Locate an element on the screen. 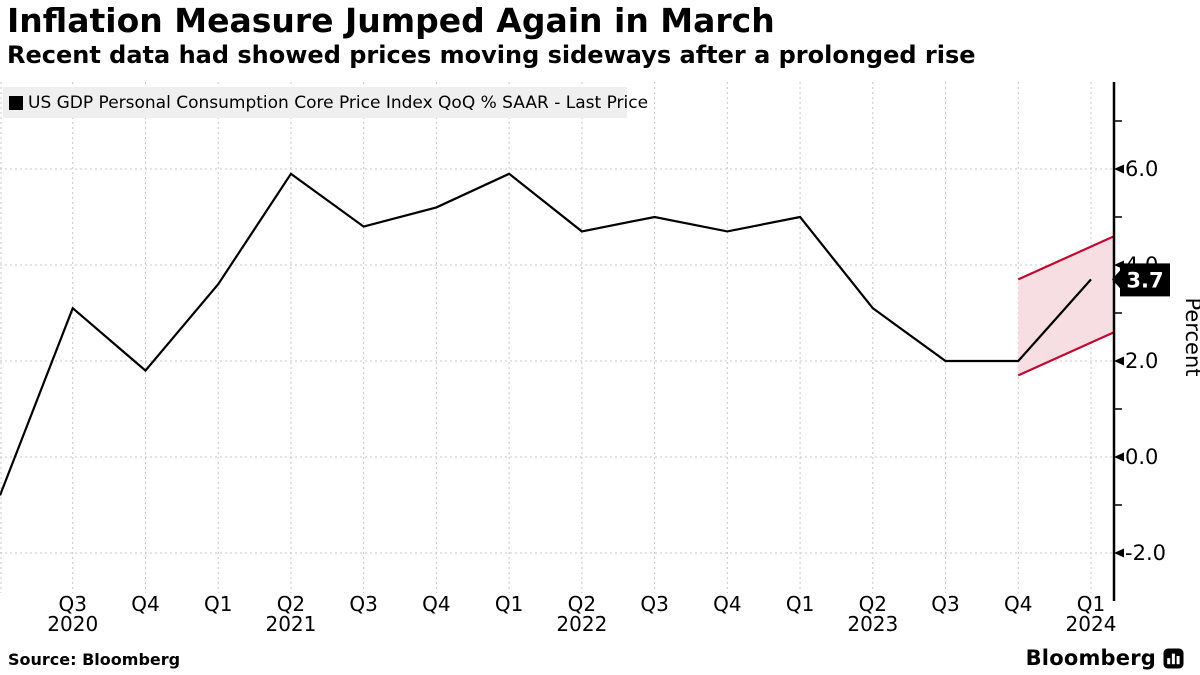 The width and height of the screenshot is (1200, 675). band-bottom-border is located at coordinates (1066, 354).